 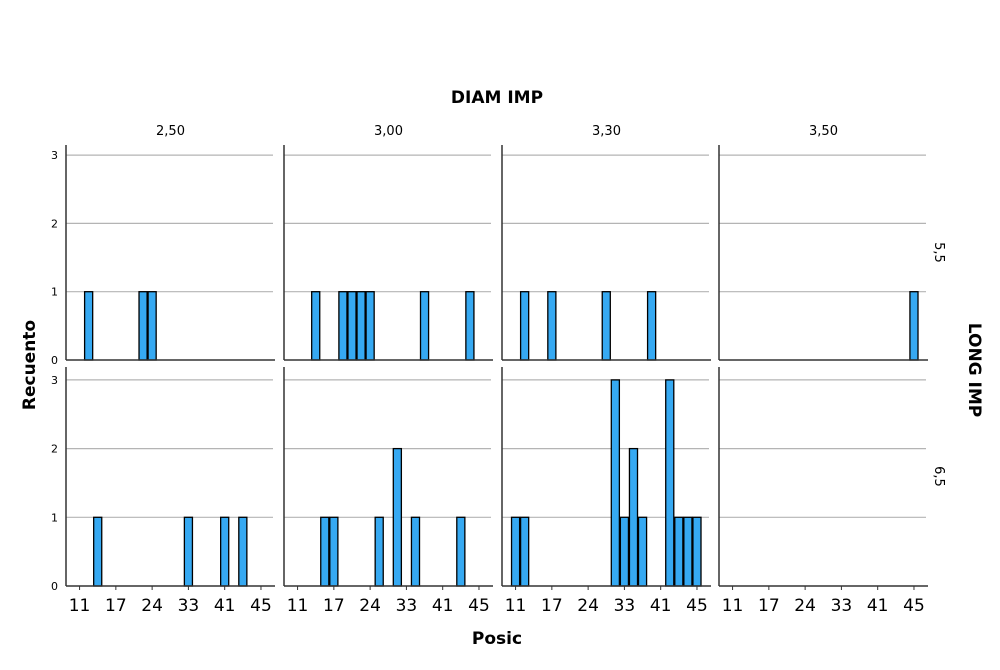 What do you see at coordinates (606, 131) in the screenshot?
I see `column-label: 3,30` at bounding box center [606, 131].